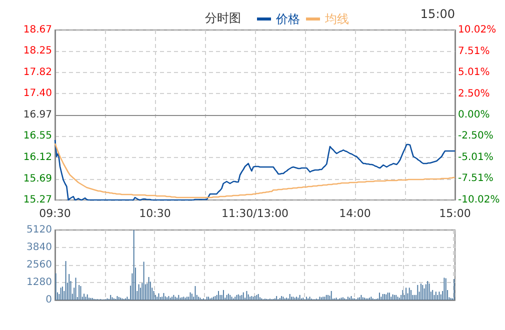  I want to click on y2-tick-label: 0.00%, so click(474, 115).